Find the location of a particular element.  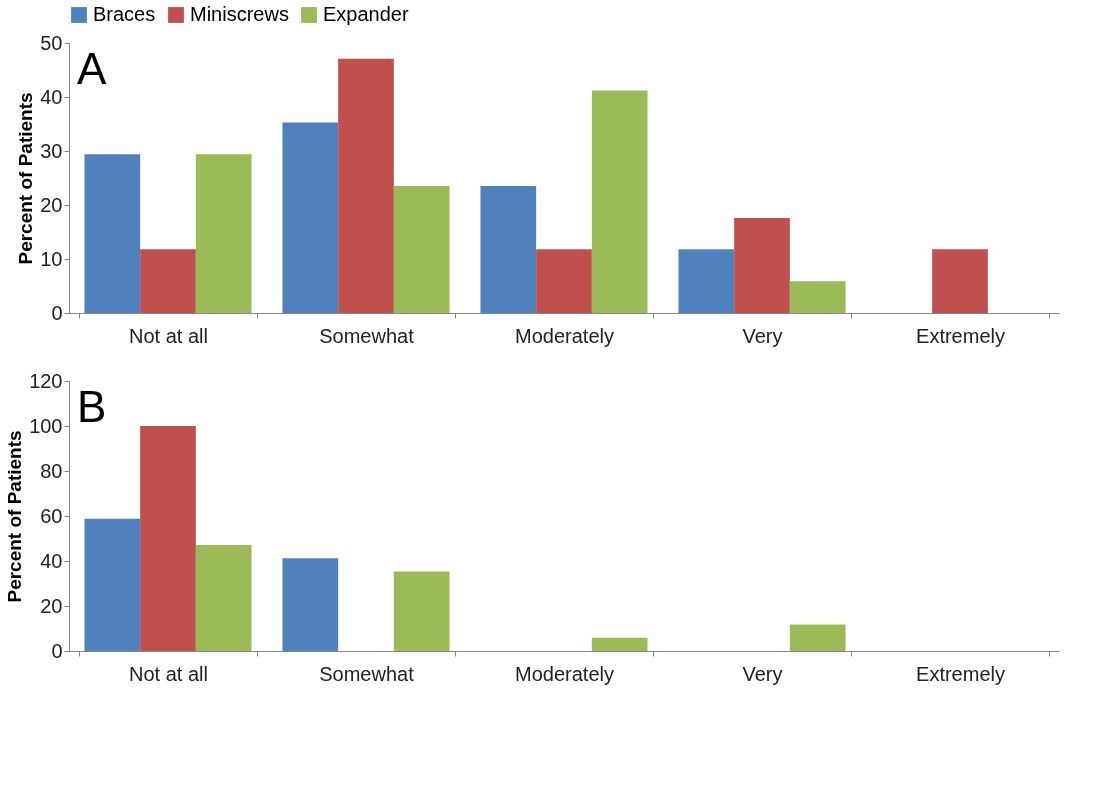

annotation: A is located at coordinates (92, 68).